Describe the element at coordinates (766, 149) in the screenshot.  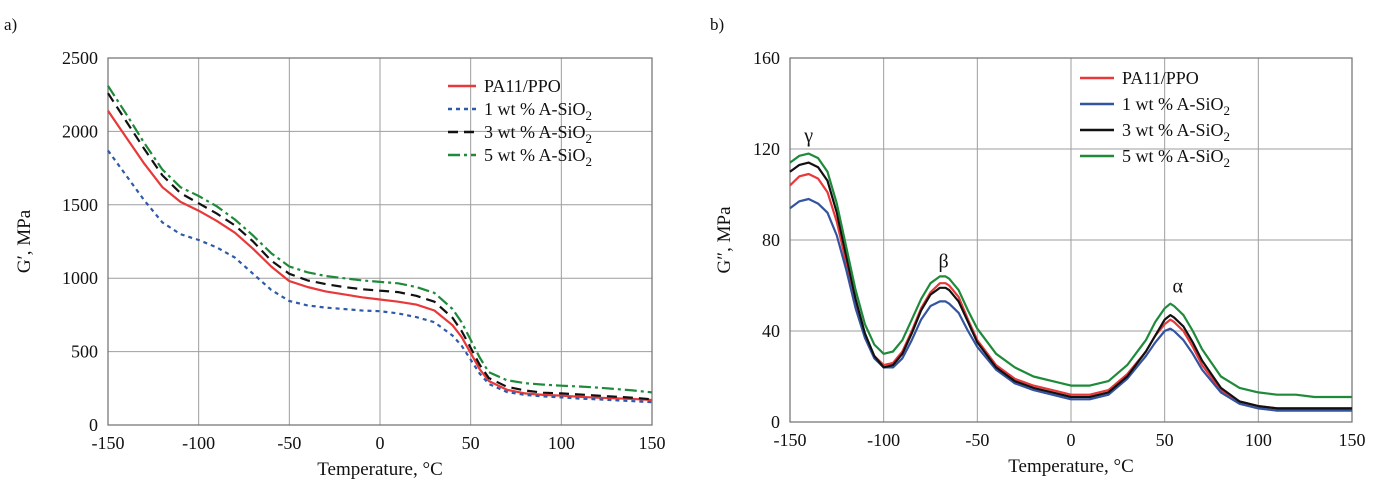
I see `y-tick-label: 120` at that location.